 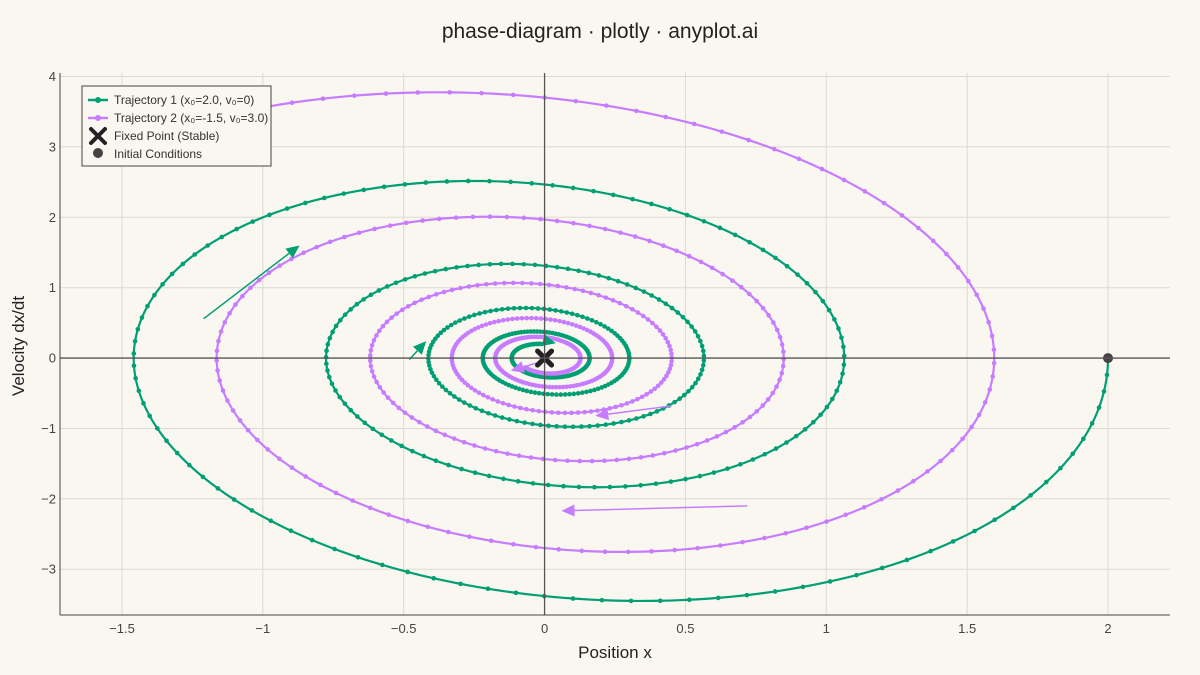 I want to click on legend-item-fixed-point: Fixed Point (Stable), so click(x=154, y=136).